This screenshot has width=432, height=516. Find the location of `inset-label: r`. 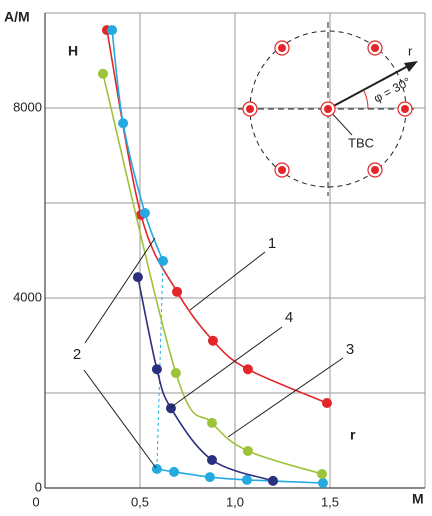

inset-label: r is located at coordinates (410, 50).